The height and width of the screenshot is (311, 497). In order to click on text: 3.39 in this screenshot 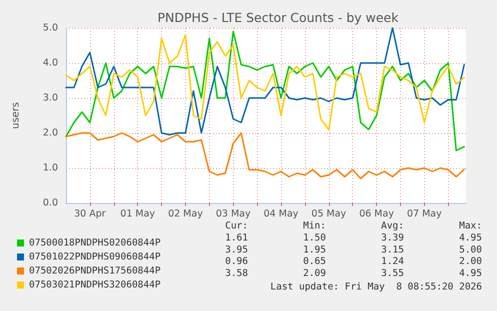, I will do `click(392, 238)`.